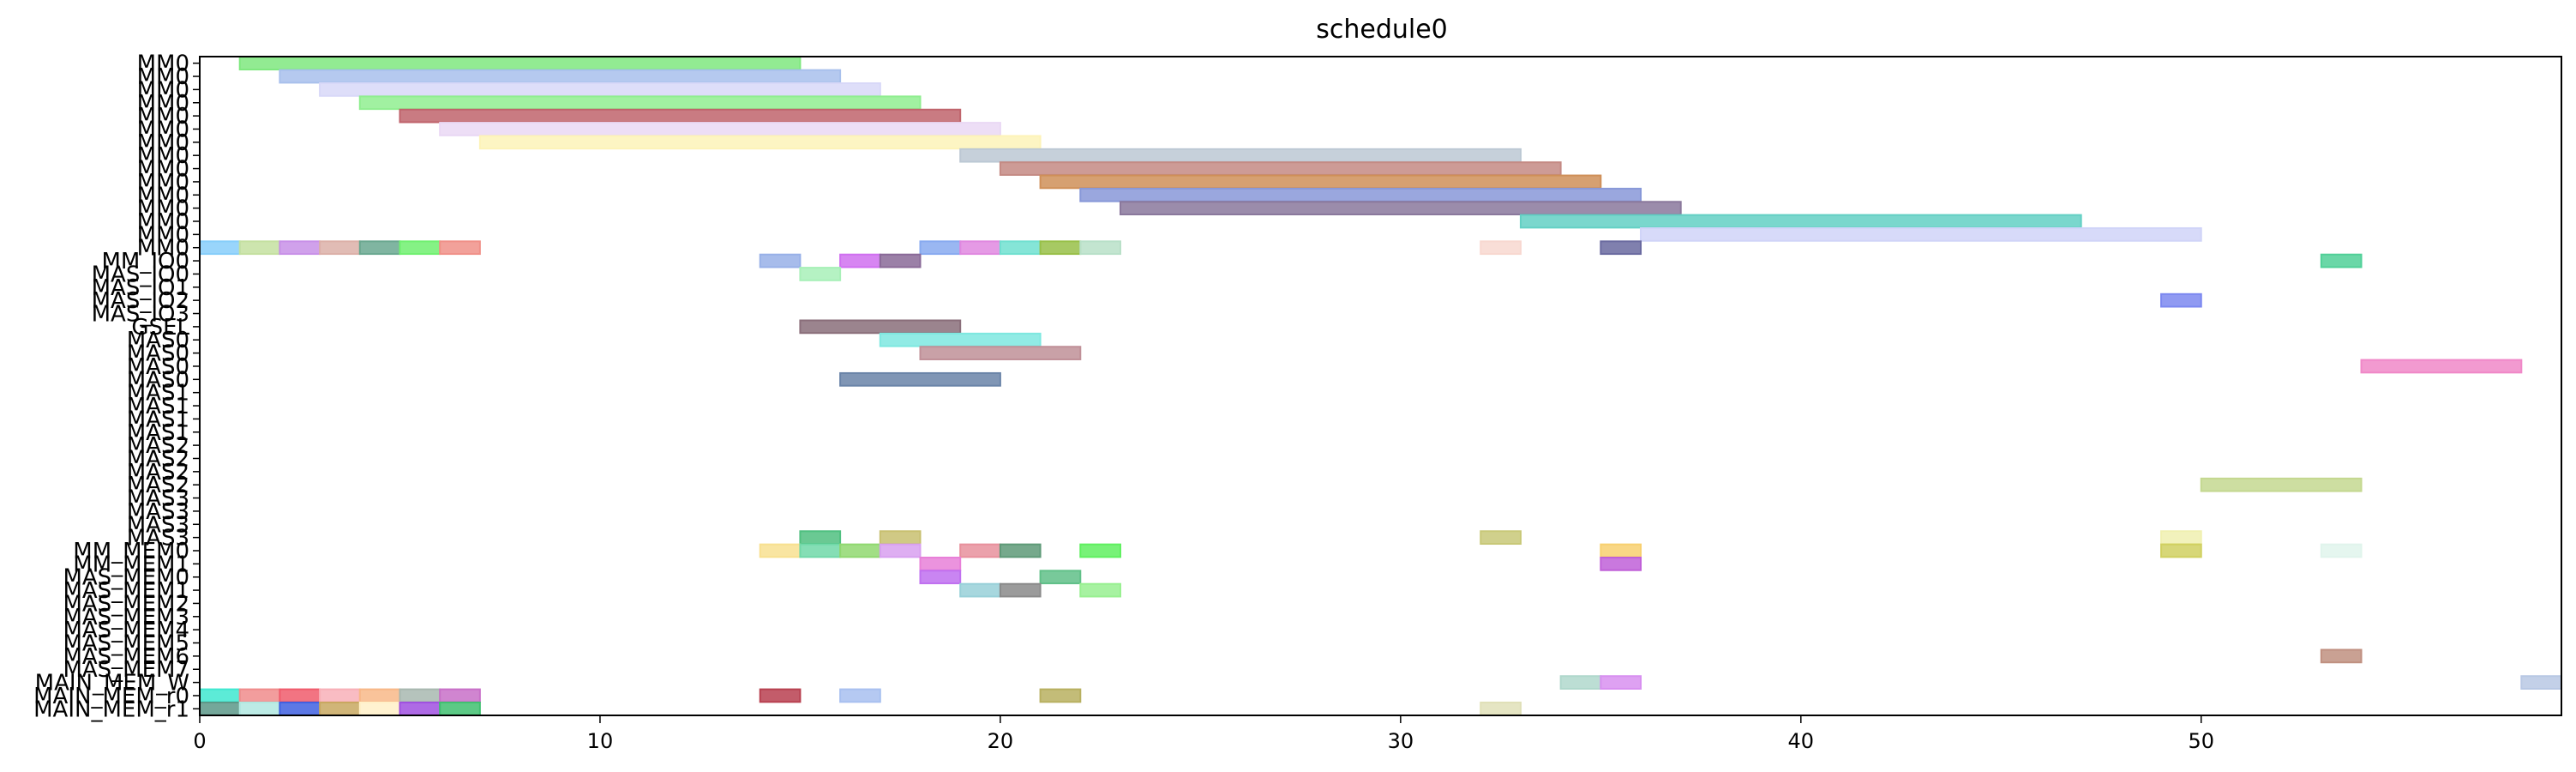 This screenshot has height=772, width=2576. Describe the element at coordinates (126, 578) in the screenshot. I see `row-label: MAS_MEM0` at that location.